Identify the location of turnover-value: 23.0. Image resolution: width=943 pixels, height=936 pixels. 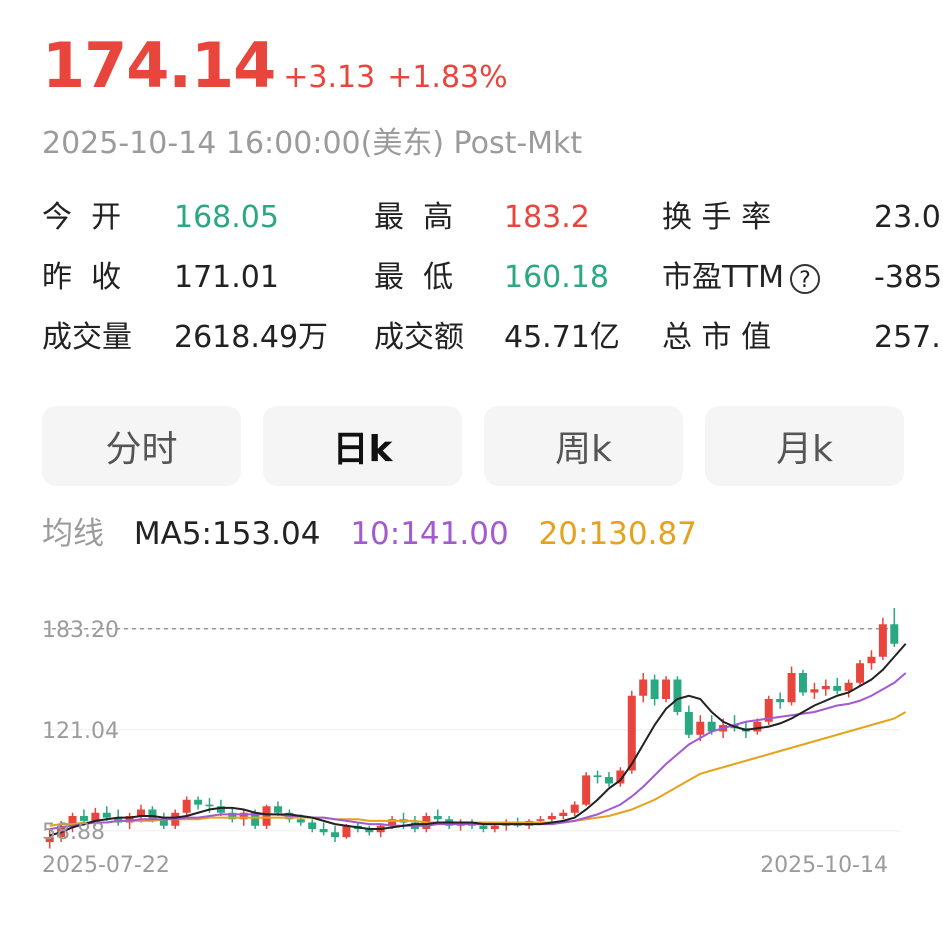
(907, 218).